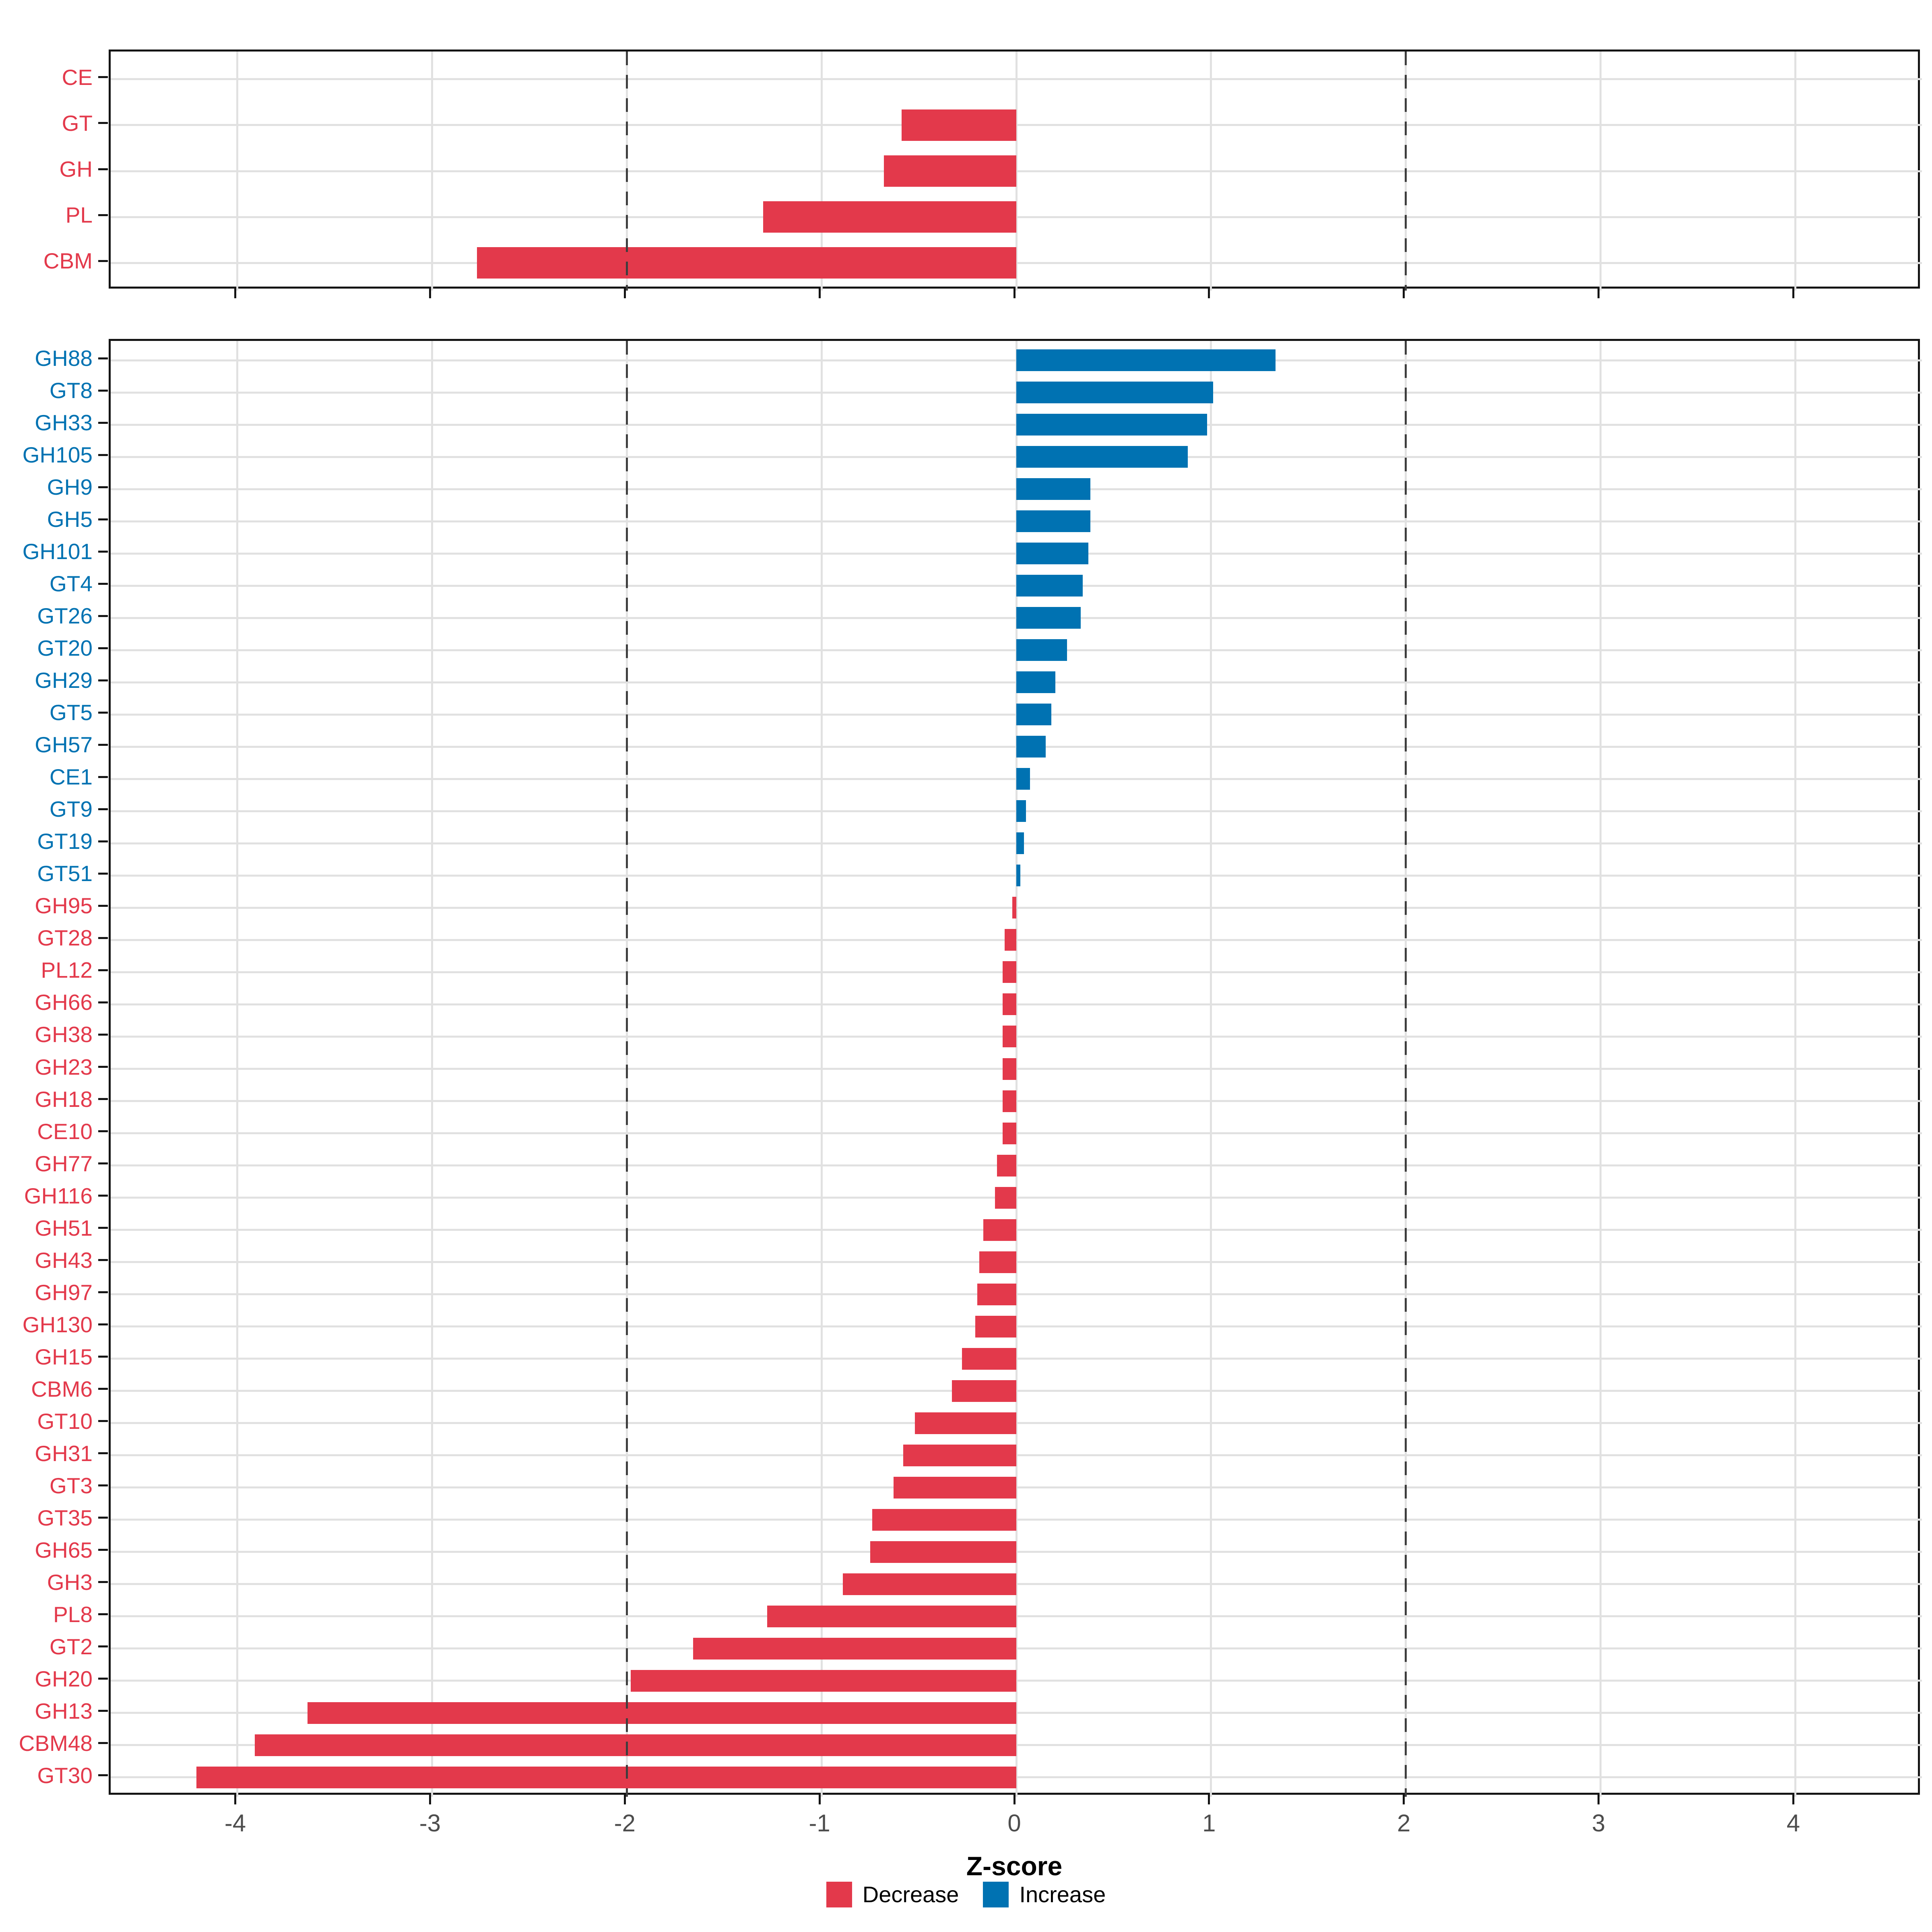 The width and height of the screenshot is (1932, 1932). Describe the element at coordinates (1102, 457) in the screenshot. I see `bar-GH105` at that location.